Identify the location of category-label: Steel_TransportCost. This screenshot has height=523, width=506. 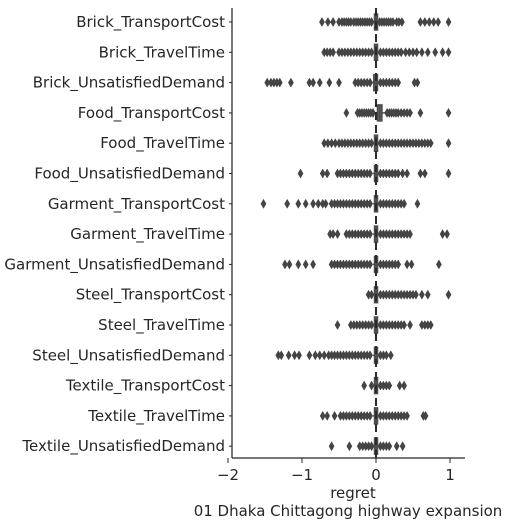
(150, 295).